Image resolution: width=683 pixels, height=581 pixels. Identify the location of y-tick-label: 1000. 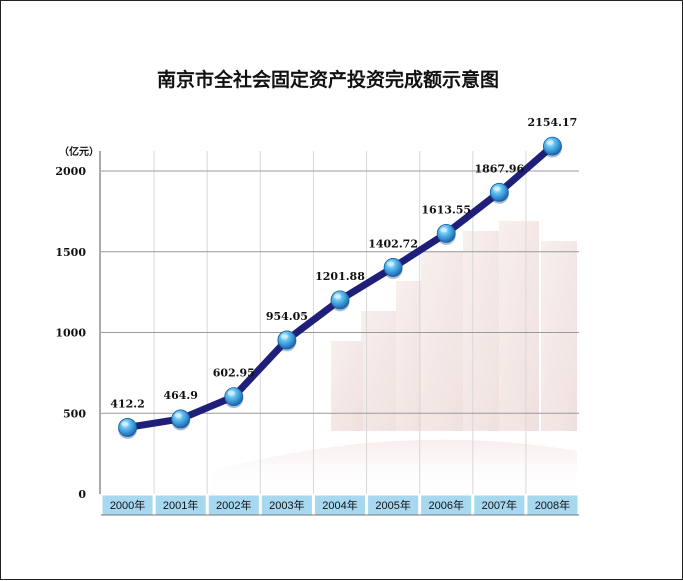
(70, 333).